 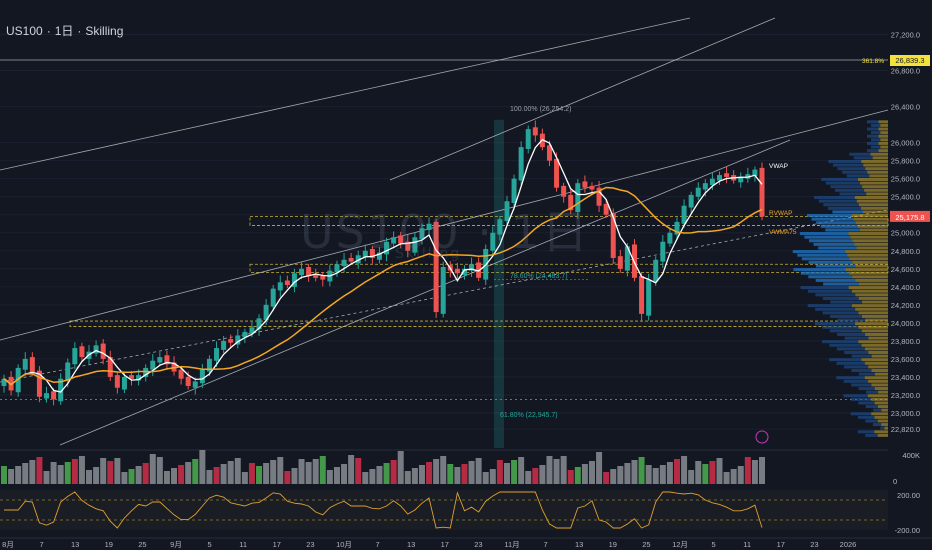 I want to click on fib-badge, so click(x=910, y=60).